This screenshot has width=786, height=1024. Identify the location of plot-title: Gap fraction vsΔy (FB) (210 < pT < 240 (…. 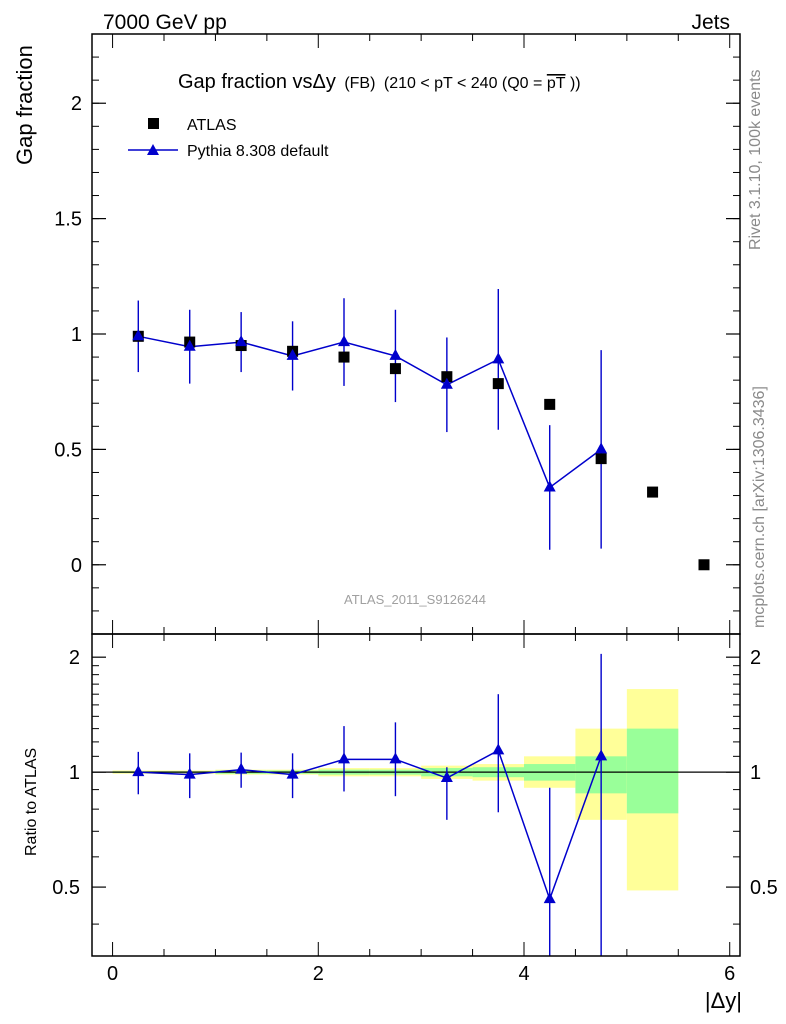
(379, 82).